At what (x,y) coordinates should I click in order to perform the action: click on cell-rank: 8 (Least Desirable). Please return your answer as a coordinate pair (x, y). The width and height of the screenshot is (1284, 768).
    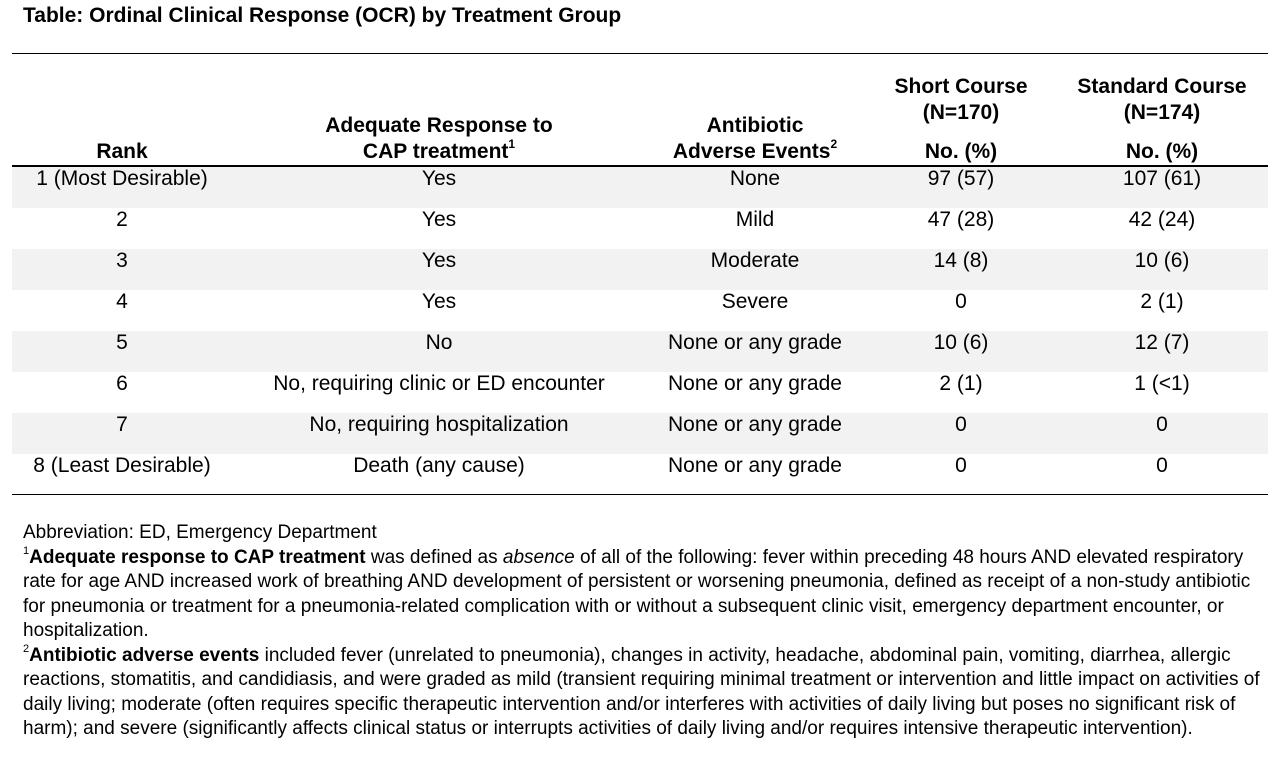
    Looking at the image, I should click on (122, 465).